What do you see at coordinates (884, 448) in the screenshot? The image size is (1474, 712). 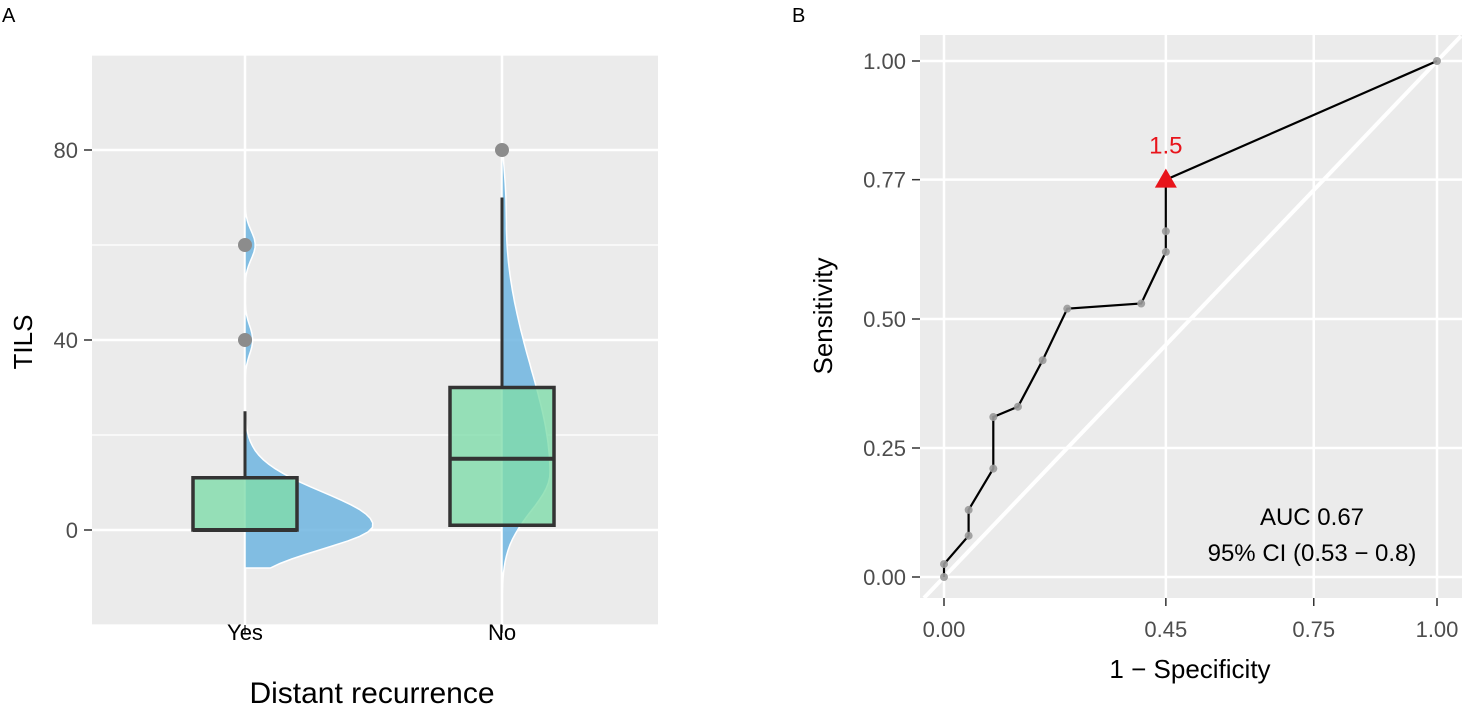 I see `y-tick-label: 0.25` at bounding box center [884, 448].